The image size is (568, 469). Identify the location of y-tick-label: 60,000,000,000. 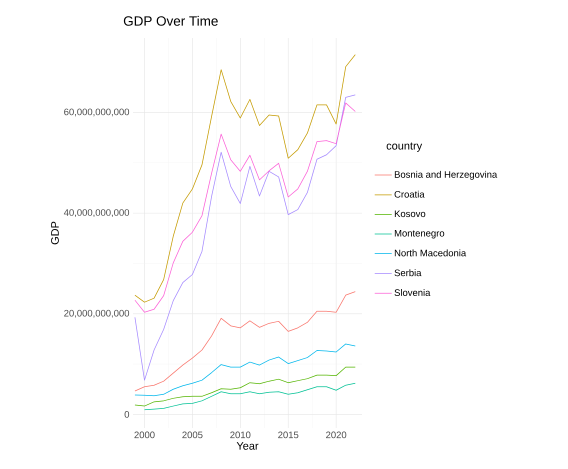
(97, 112).